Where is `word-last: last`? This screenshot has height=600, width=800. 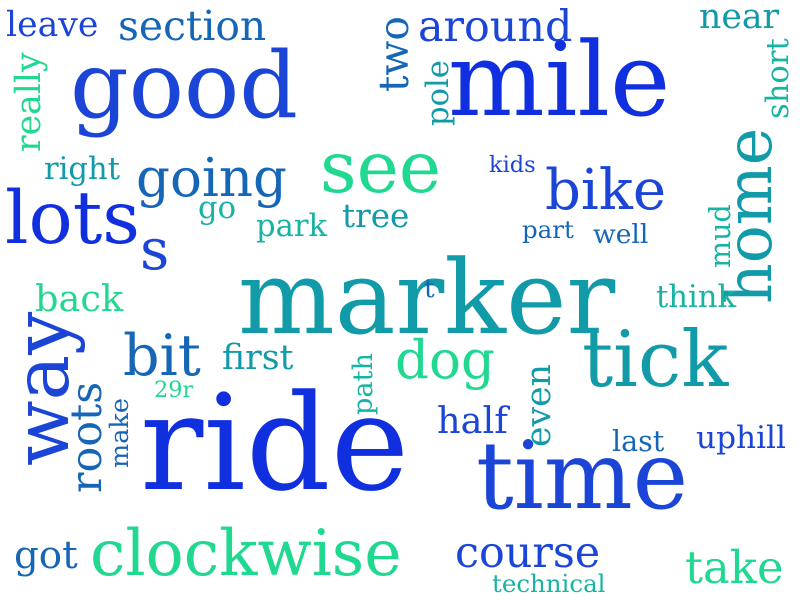
word-last: last is located at coordinates (638, 441).